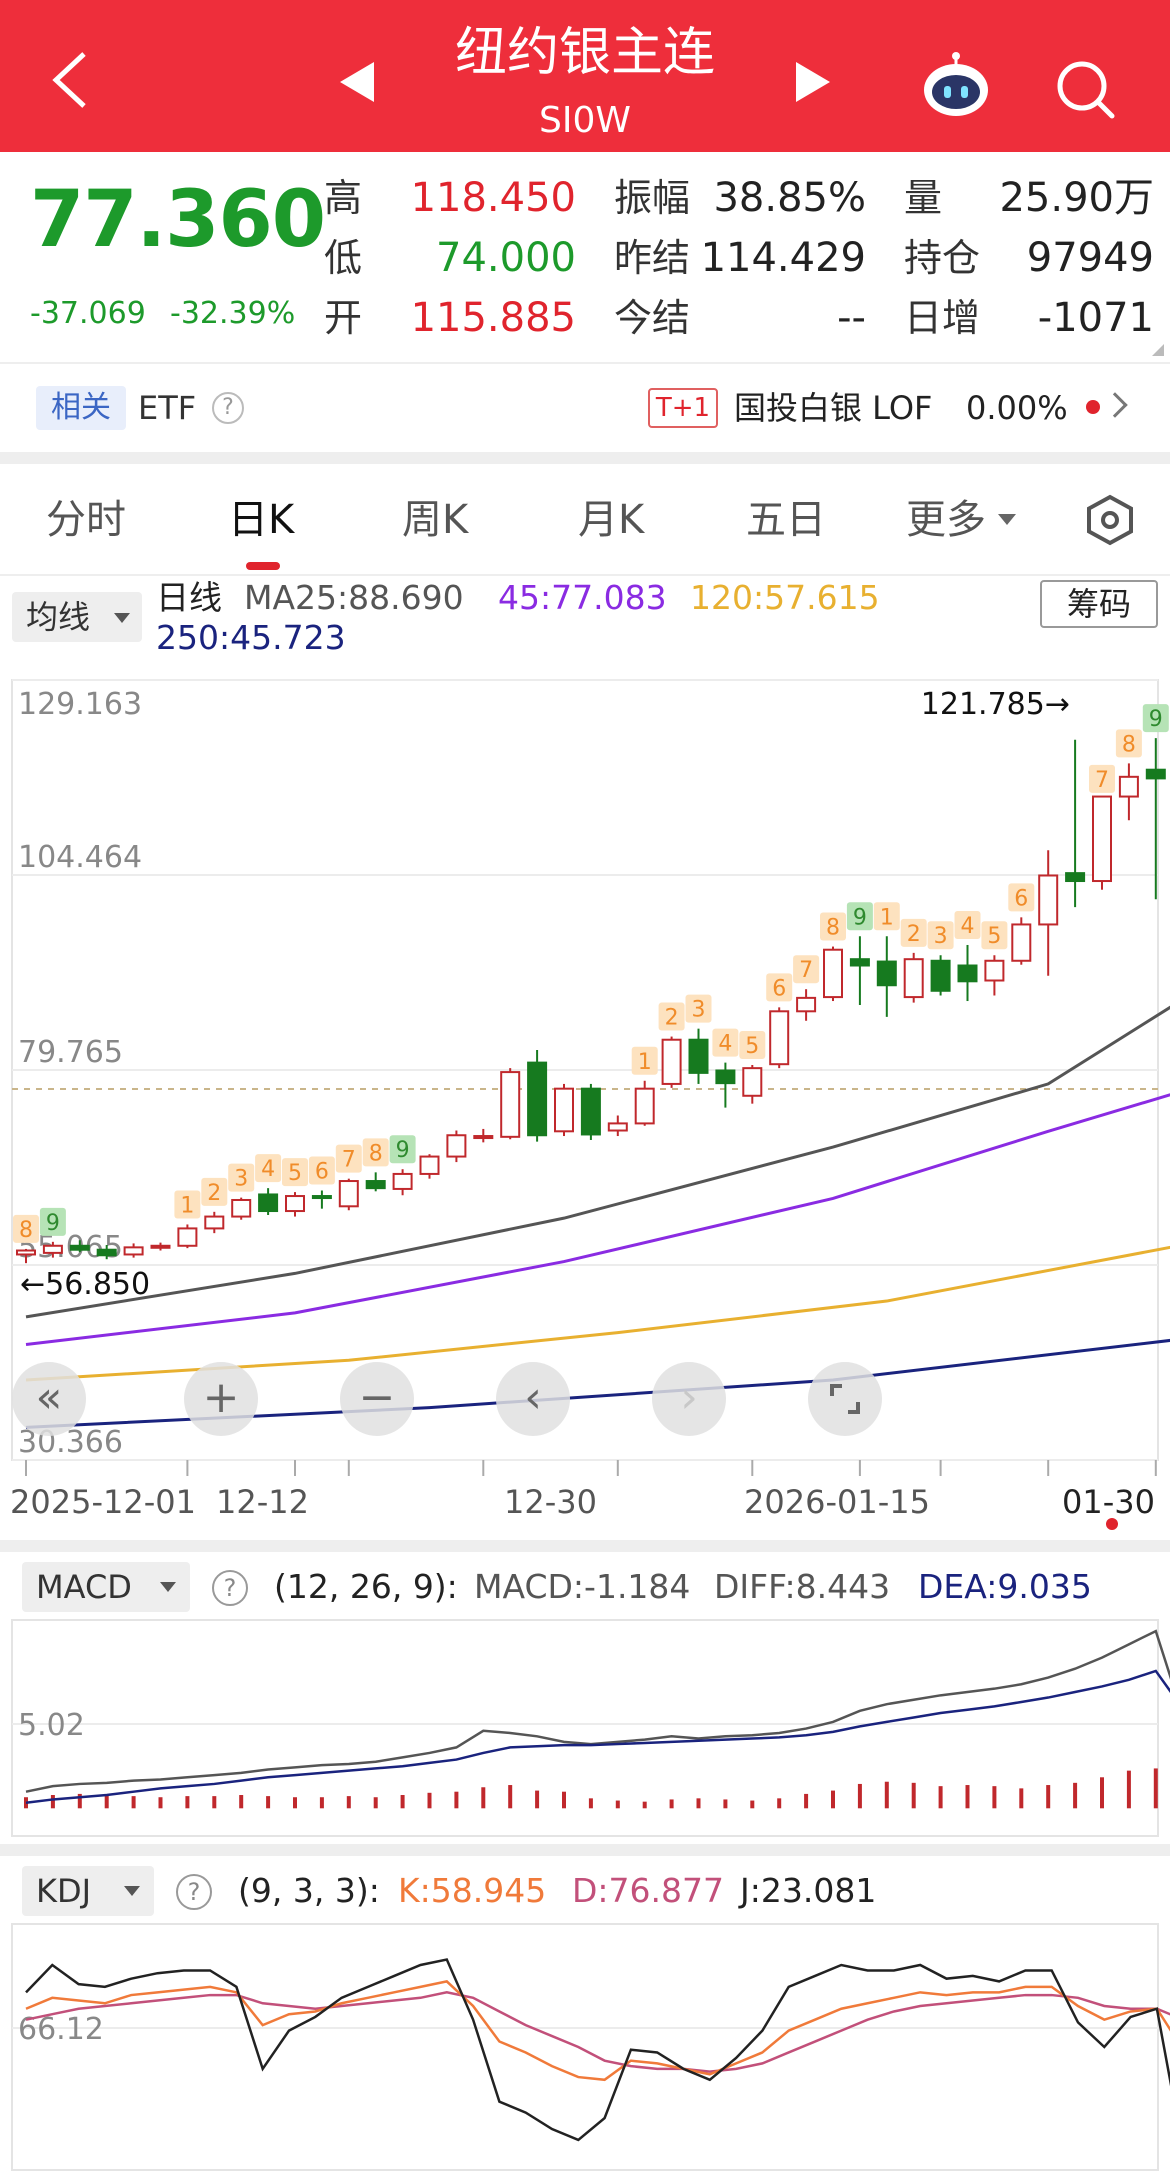 The image size is (1170, 2172). Describe the element at coordinates (995, 704) in the screenshot. I see `period-high-marker: 121.785→` at that location.